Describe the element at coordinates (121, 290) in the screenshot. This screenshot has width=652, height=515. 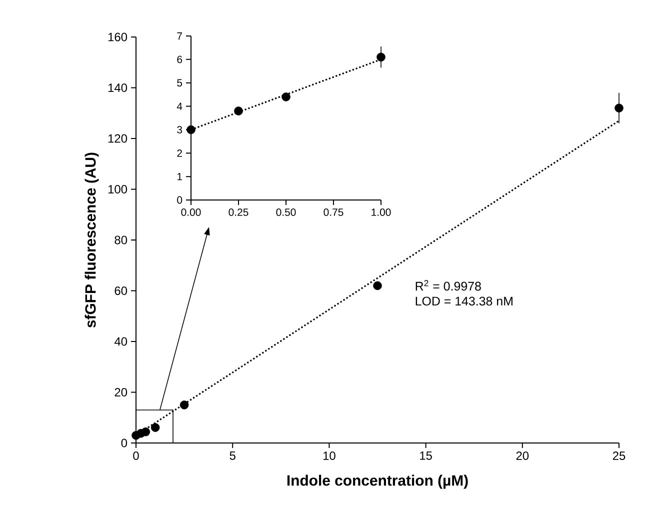
I see `y-tick-label: 60` at that location.